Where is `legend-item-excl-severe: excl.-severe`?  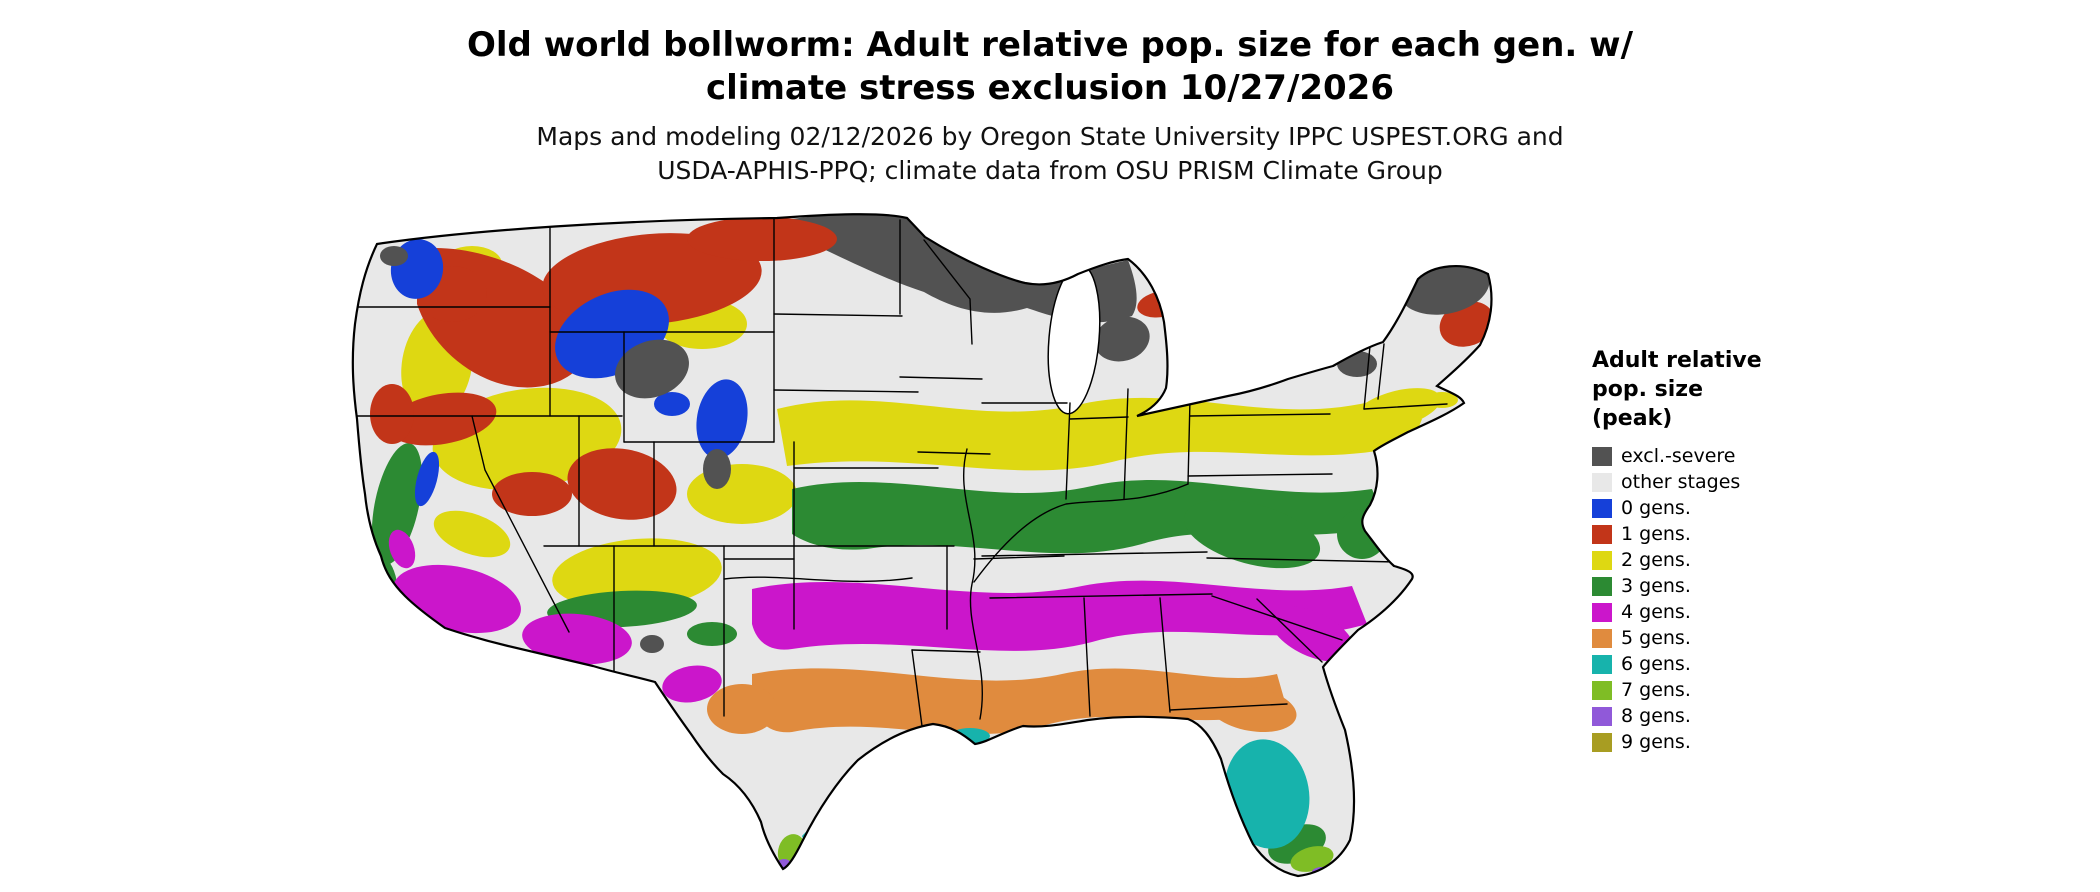
legend-item-excl-severe: excl.-severe is located at coordinates (1772, 456).